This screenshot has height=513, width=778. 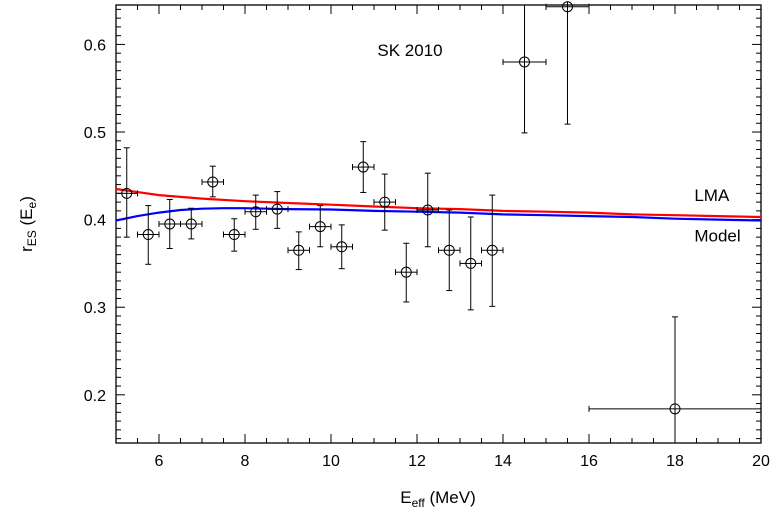 What do you see at coordinates (409, 50) in the screenshot?
I see `chart-title: SK 2010` at bounding box center [409, 50].